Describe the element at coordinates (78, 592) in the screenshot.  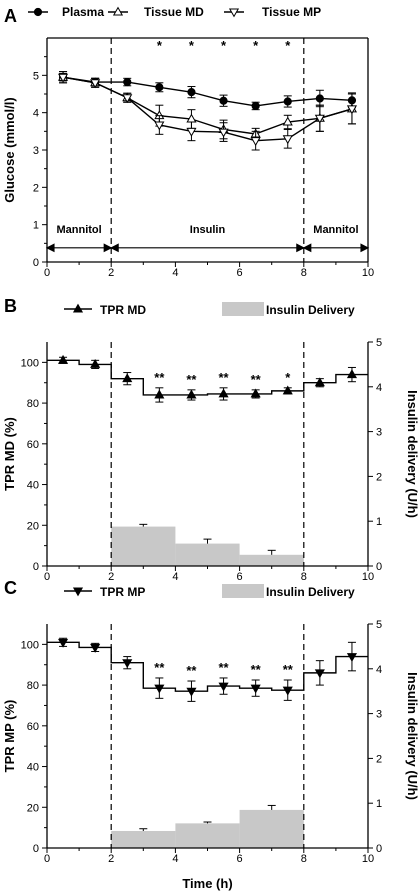
I see `legend-marker-triangle-down` at that location.